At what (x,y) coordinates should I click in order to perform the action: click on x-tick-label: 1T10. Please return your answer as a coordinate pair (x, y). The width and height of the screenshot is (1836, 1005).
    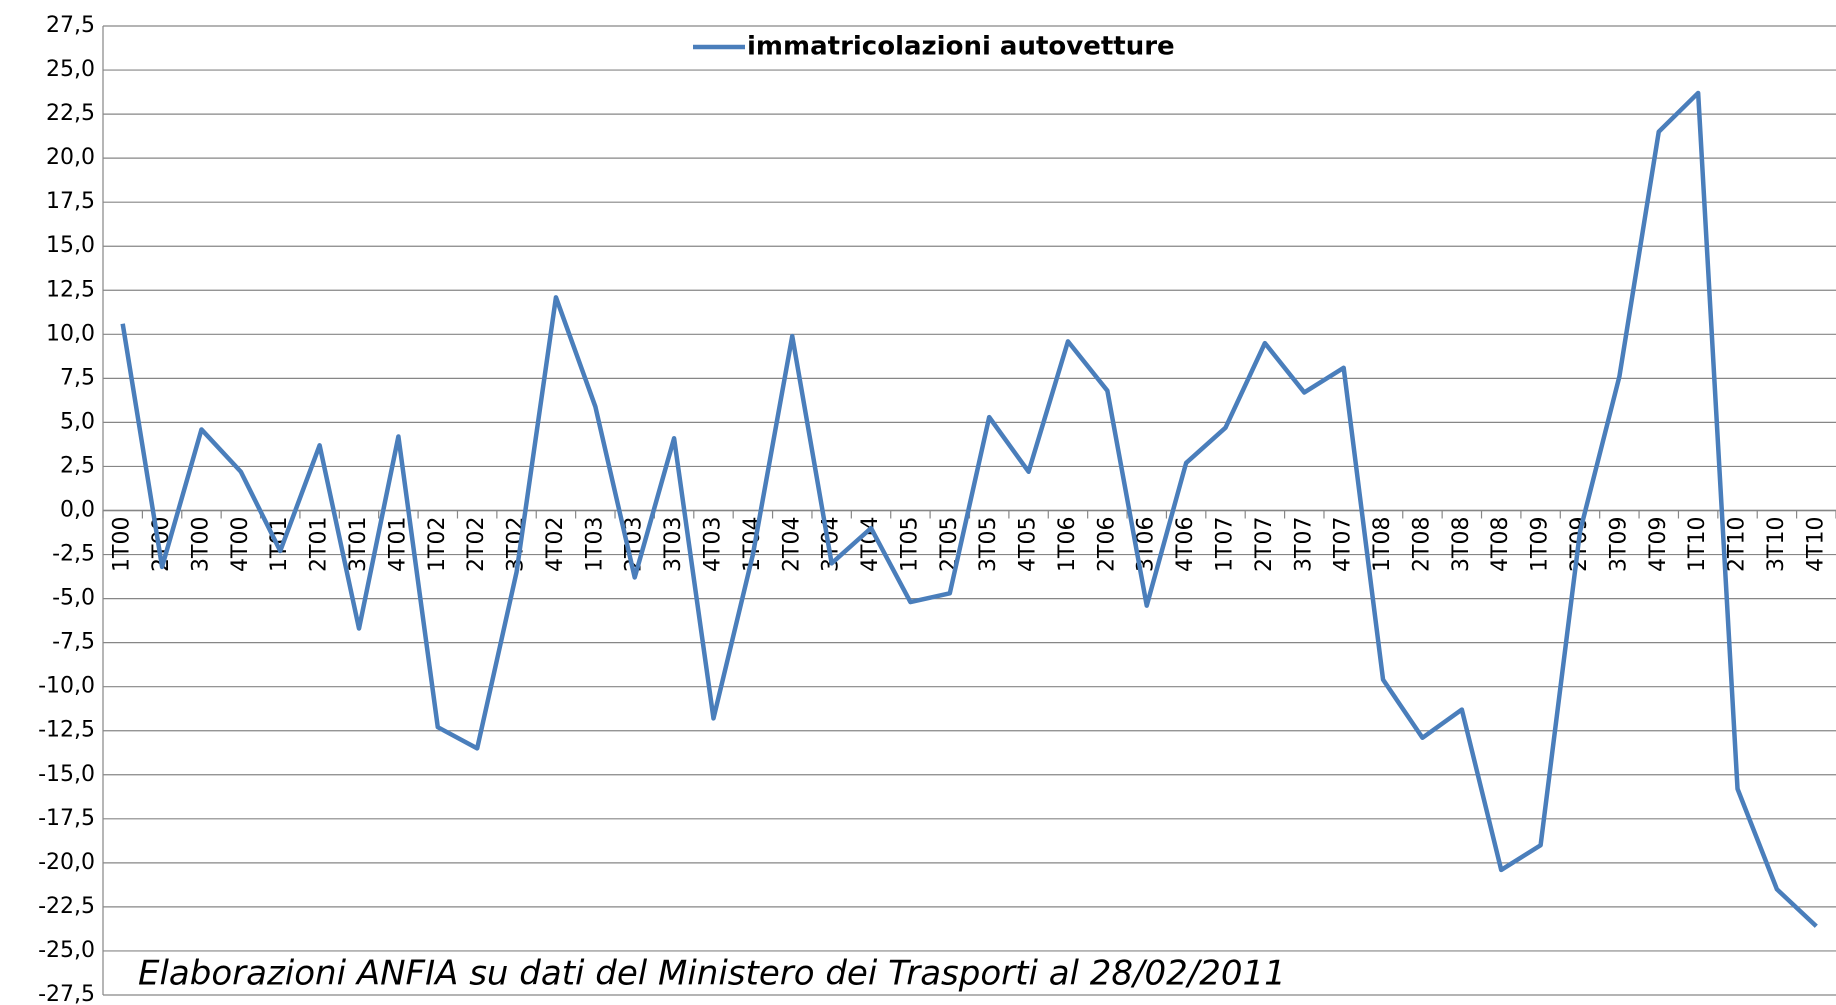
    Looking at the image, I should click on (1697, 544).